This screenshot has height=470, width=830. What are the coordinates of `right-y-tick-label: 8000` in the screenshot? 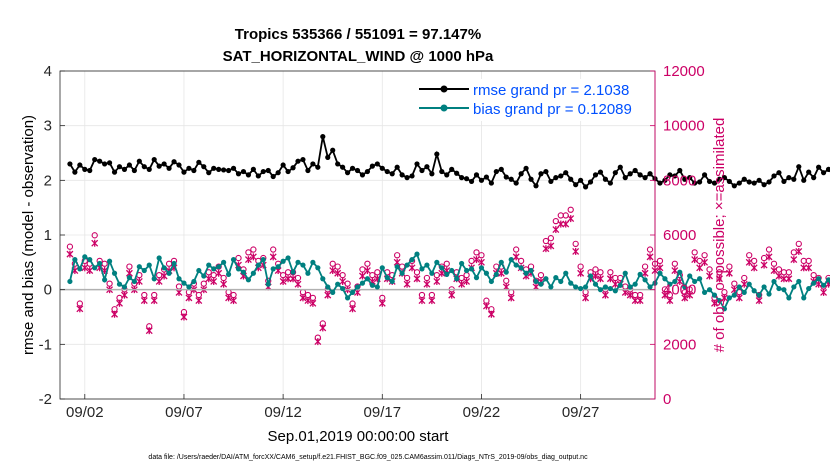 It's located at (679, 180).